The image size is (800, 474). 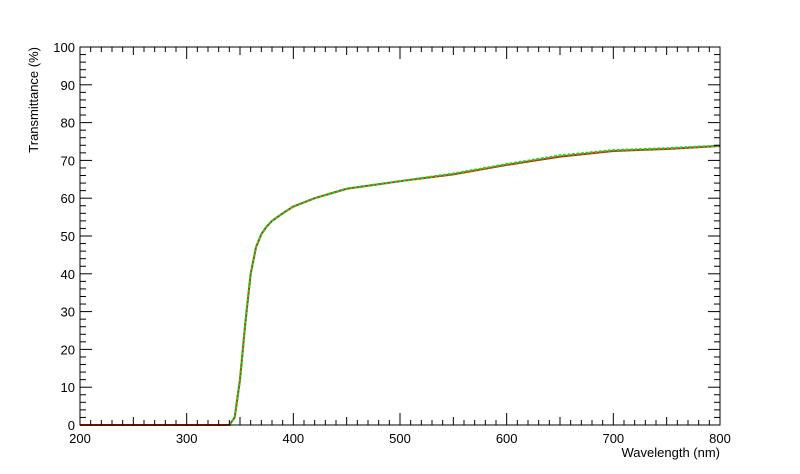 I want to click on y-tick-label: 60, so click(x=68, y=198).